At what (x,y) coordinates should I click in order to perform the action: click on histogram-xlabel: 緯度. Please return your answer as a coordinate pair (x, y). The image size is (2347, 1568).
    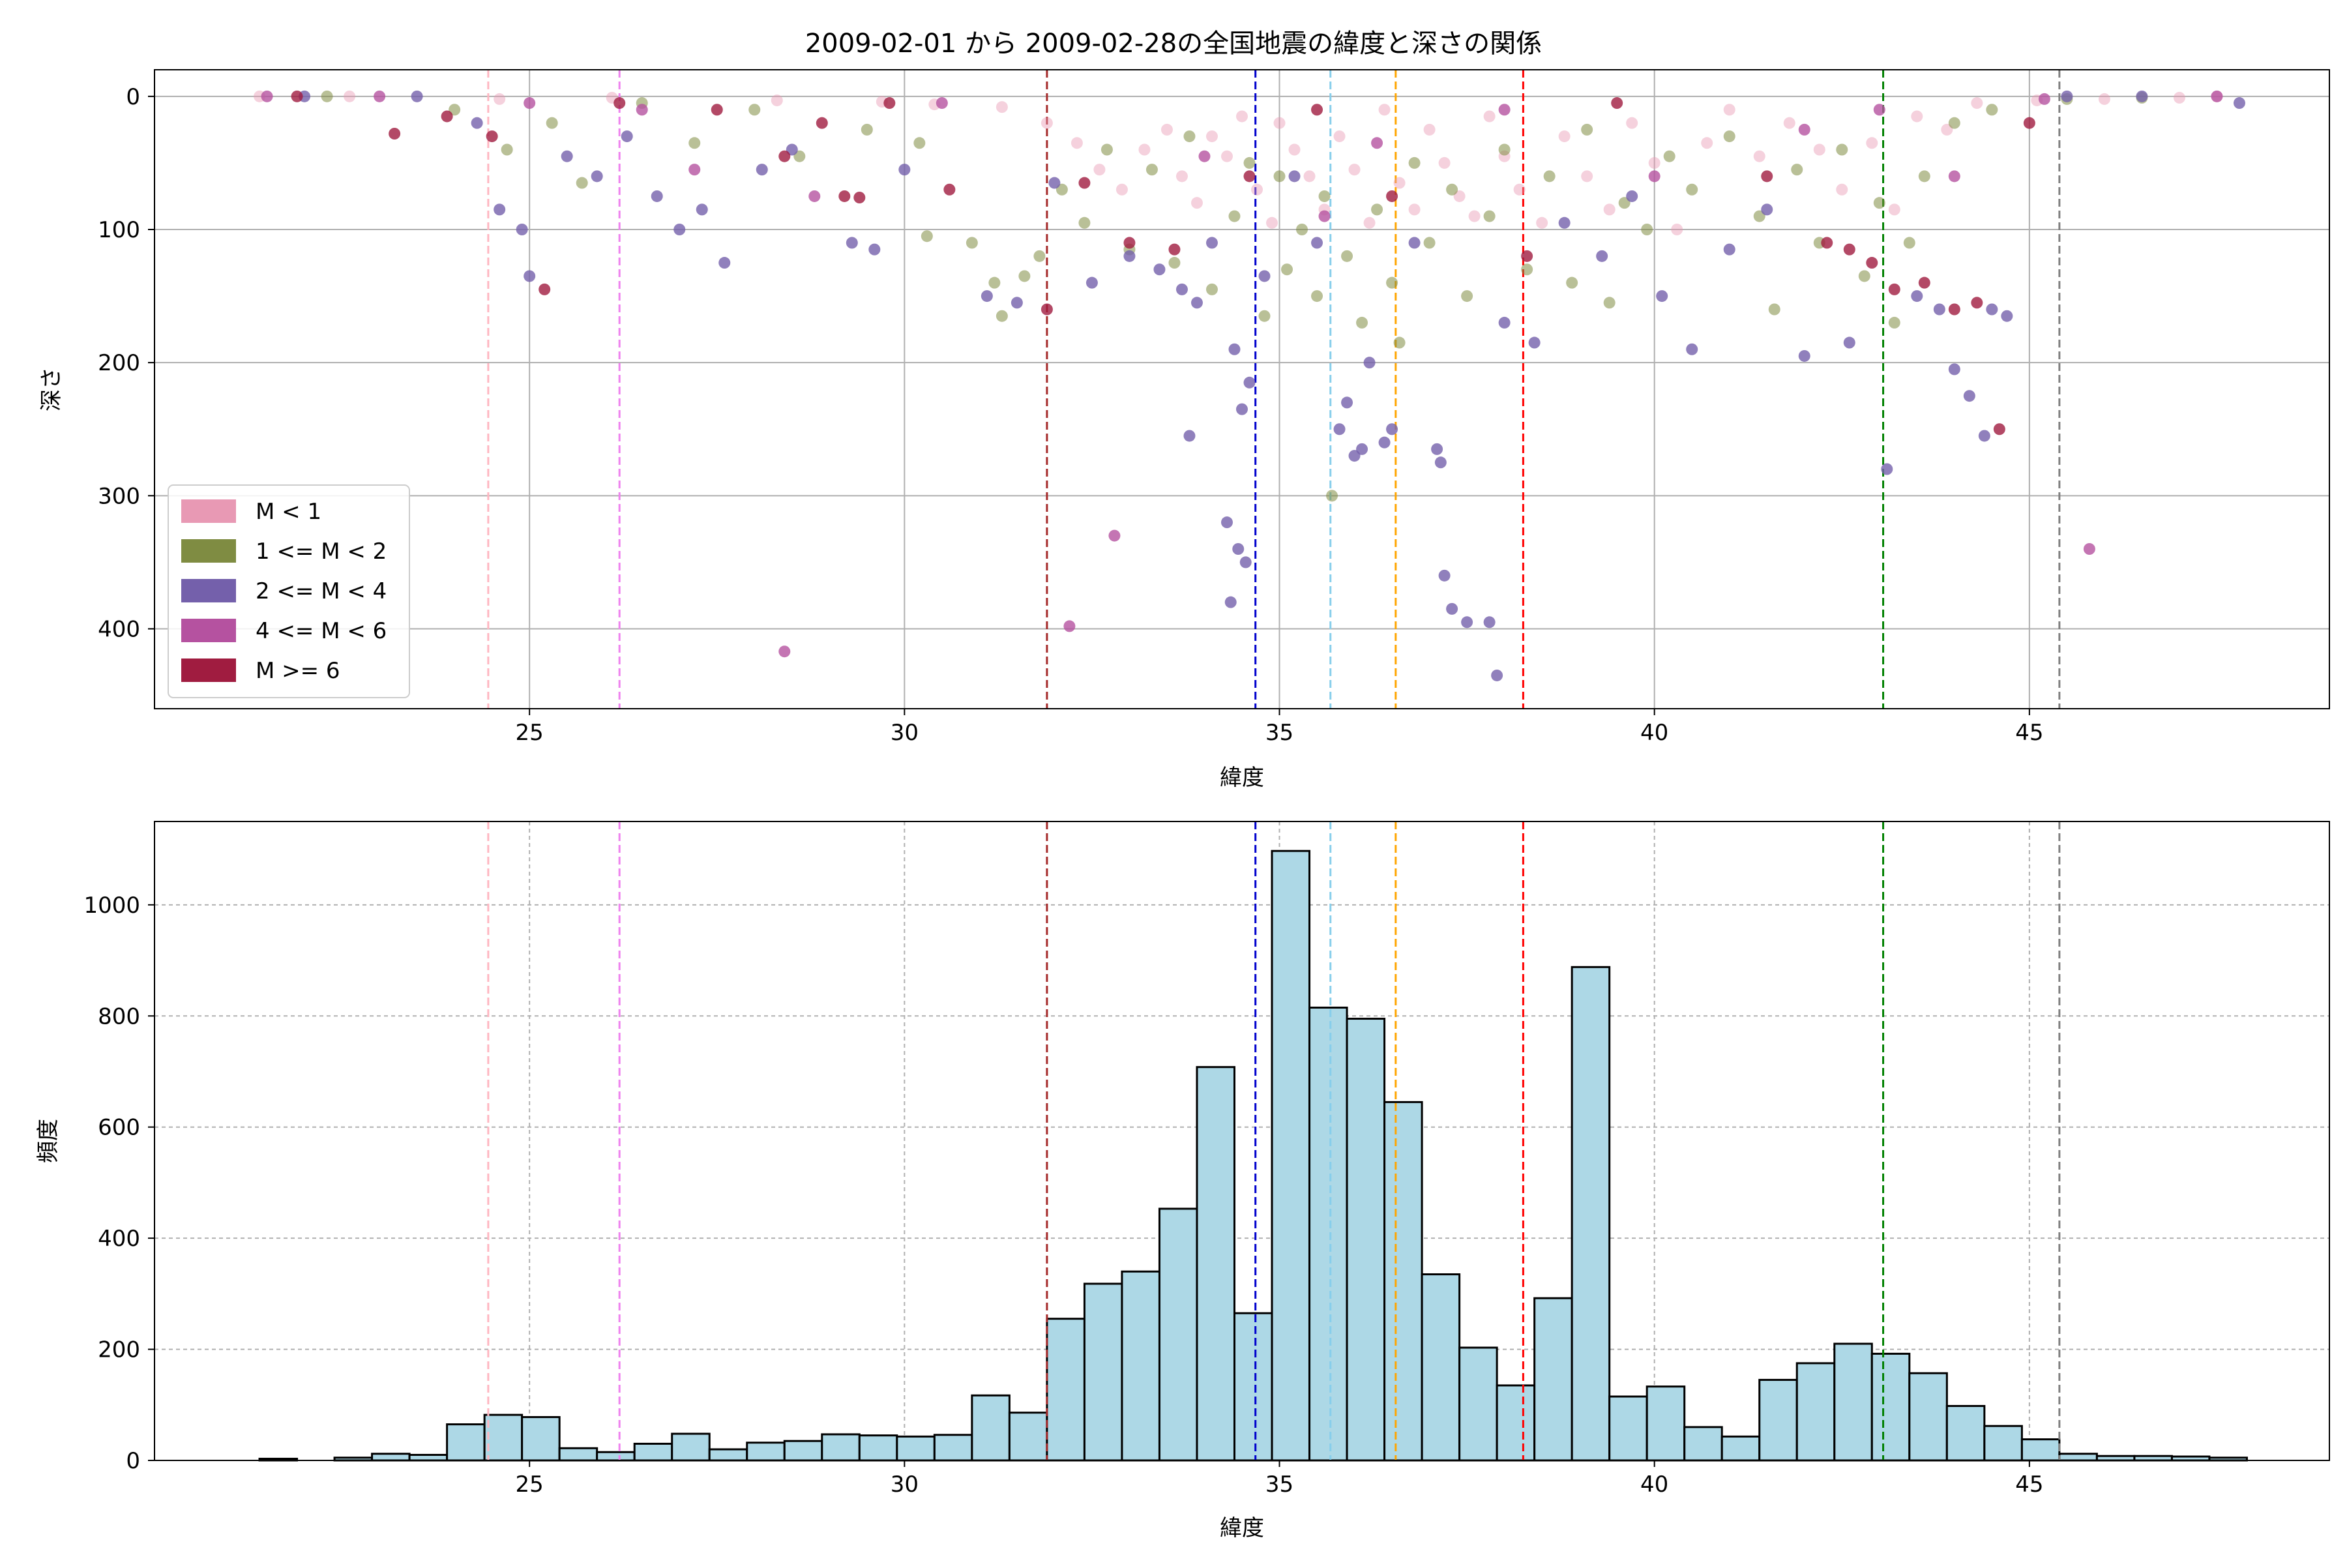
    Looking at the image, I should click on (1242, 1528).